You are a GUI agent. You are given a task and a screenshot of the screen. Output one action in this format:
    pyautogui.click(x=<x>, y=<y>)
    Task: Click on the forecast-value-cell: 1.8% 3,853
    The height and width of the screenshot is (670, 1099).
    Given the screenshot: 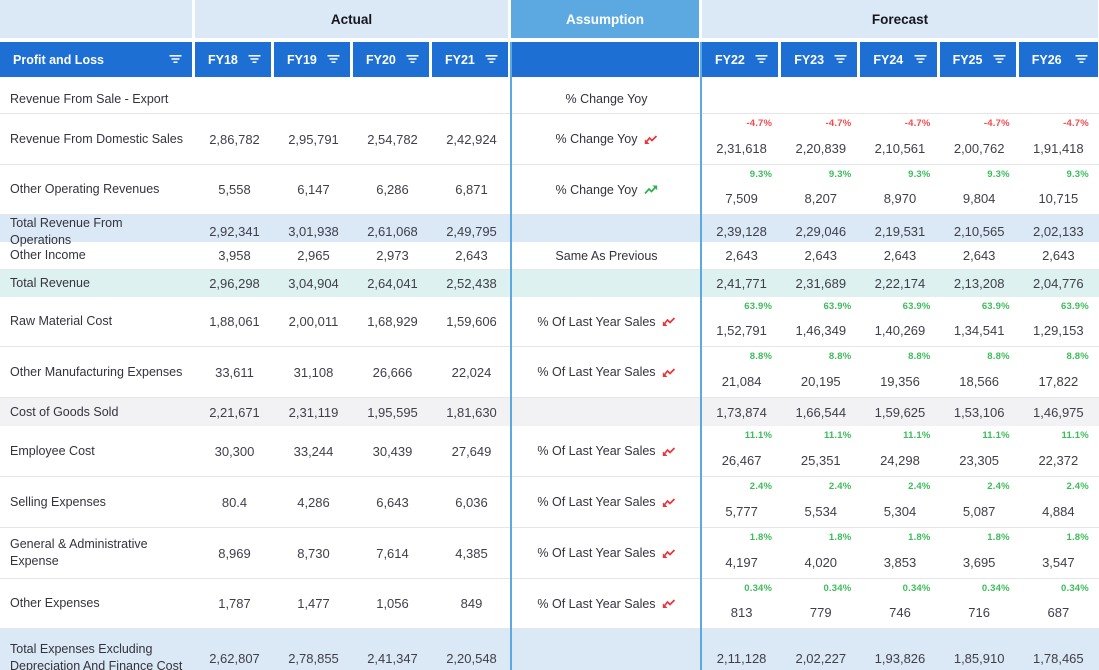 What is the action you would take?
    pyautogui.click(x=907, y=551)
    